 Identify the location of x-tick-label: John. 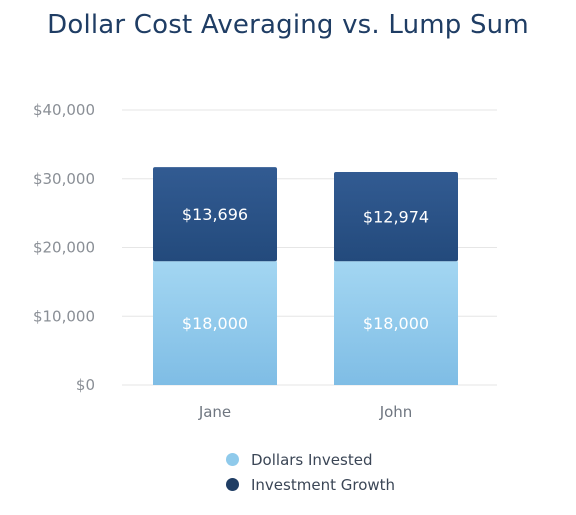
(396, 412).